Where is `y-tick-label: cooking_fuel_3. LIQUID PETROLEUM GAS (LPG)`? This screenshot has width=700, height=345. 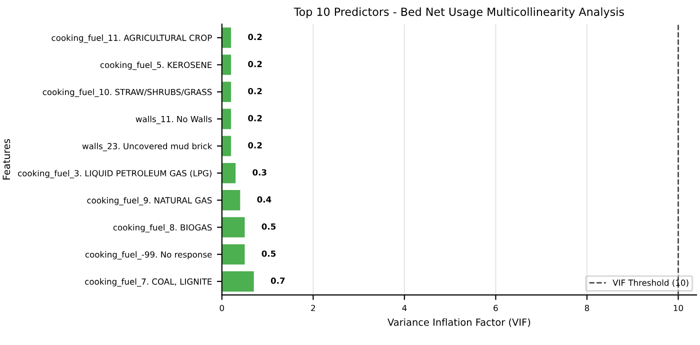 y-tick-label: cooking_fuel_3. LIQUID PETROLEUM GAS (LPG) is located at coordinates (115, 174).